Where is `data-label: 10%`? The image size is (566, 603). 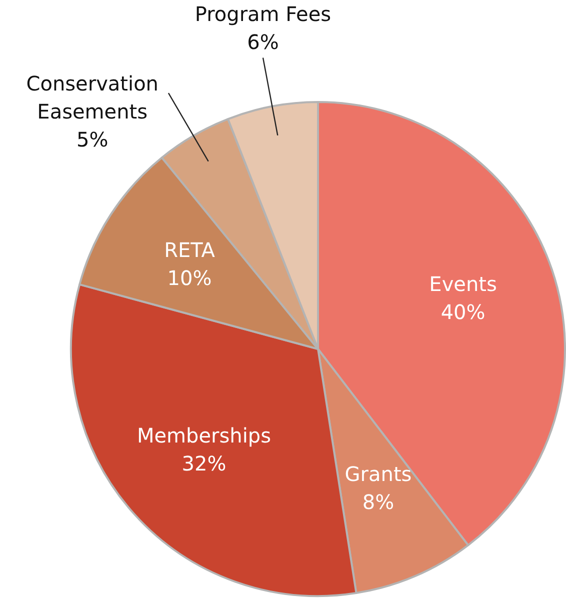
data-label: 10% is located at coordinates (189, 278).